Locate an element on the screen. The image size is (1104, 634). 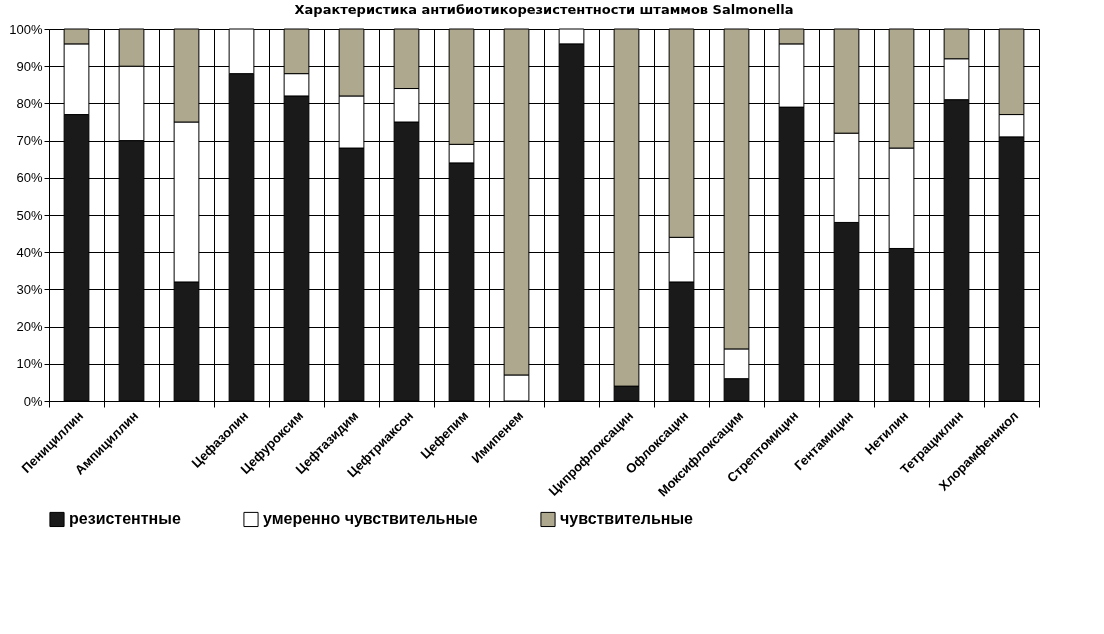
y-tick-label: 10% is located at coordinates (29, 364).